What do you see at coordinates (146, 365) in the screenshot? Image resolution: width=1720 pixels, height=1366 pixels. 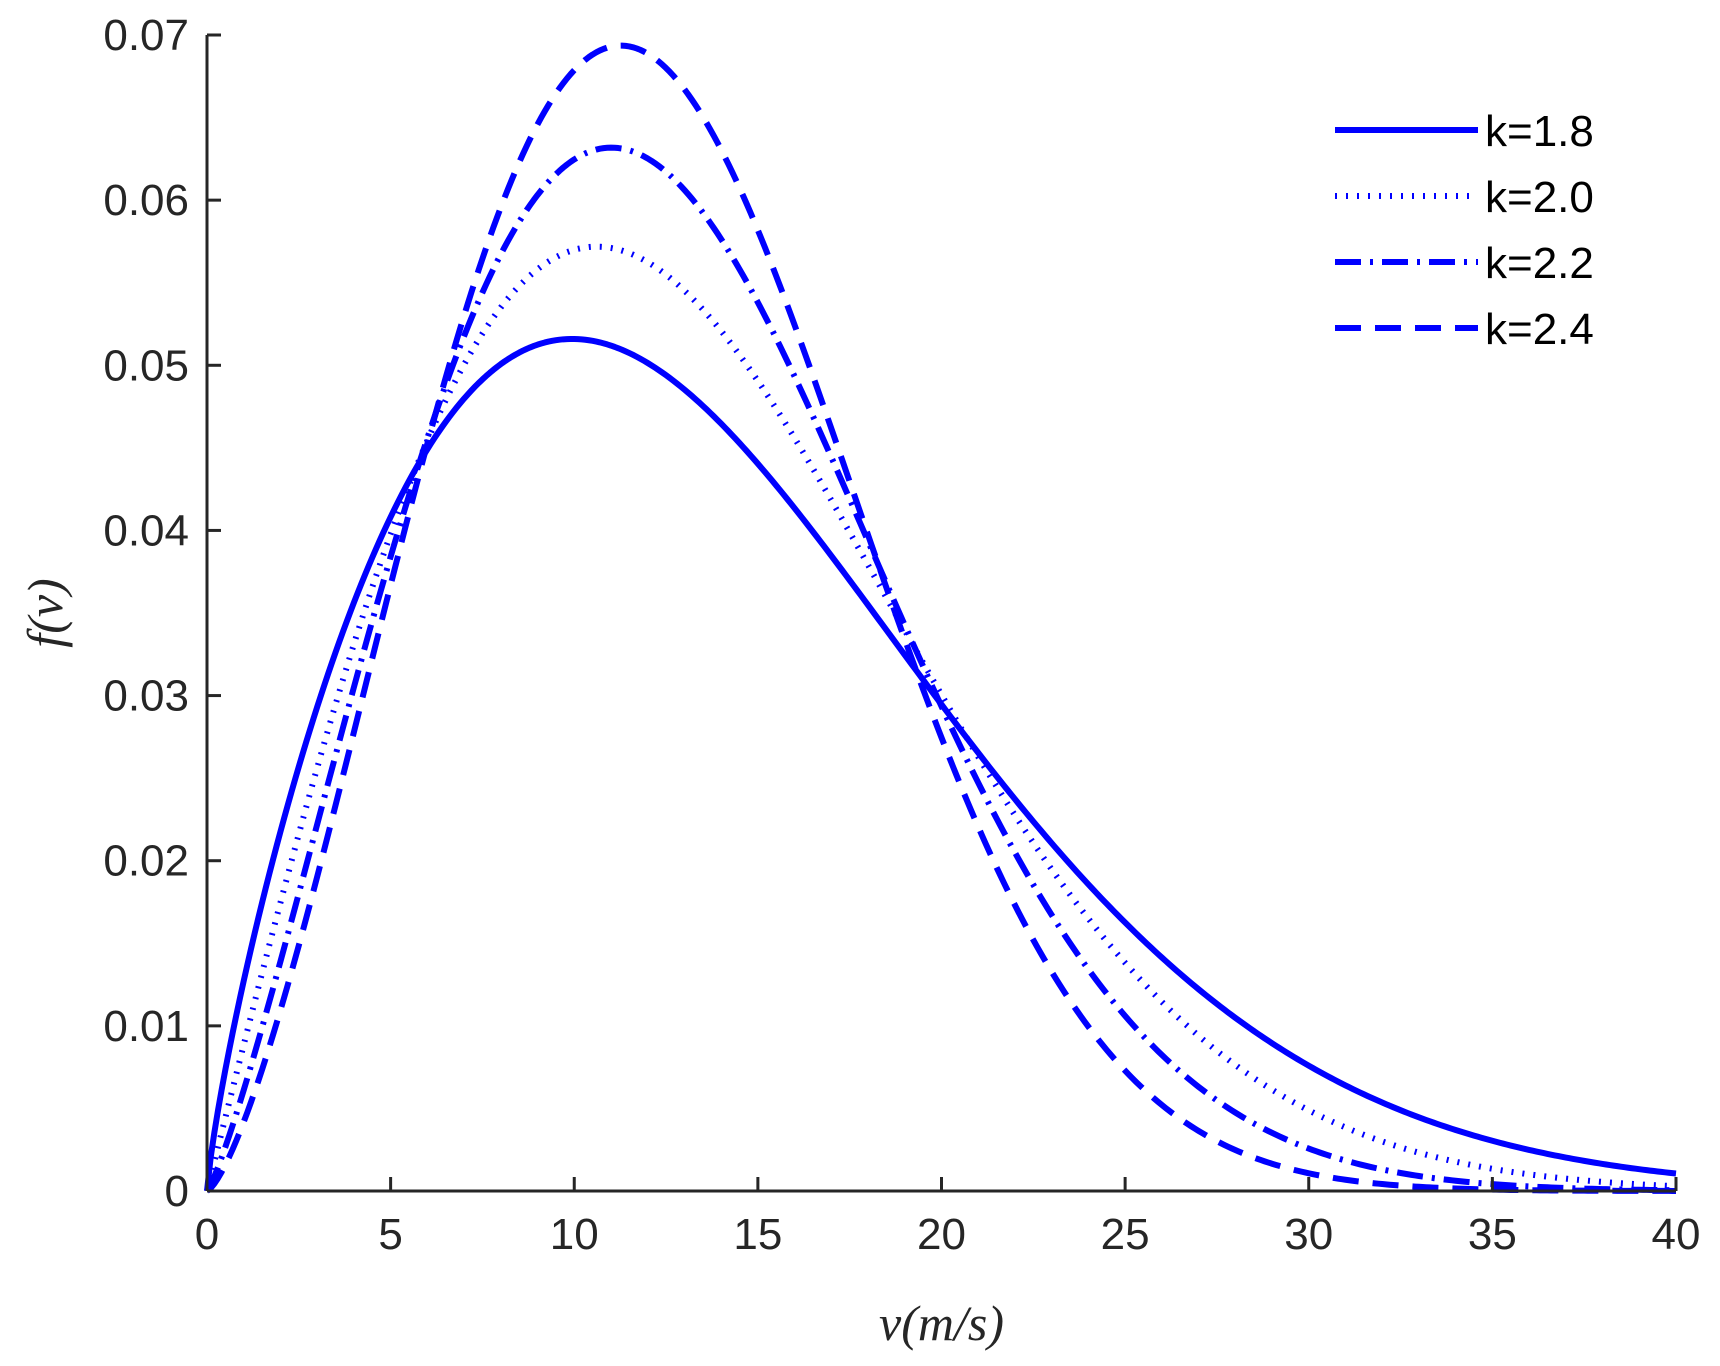 I see `y-tick-label: 0.05` at bounding box center [146, 365].